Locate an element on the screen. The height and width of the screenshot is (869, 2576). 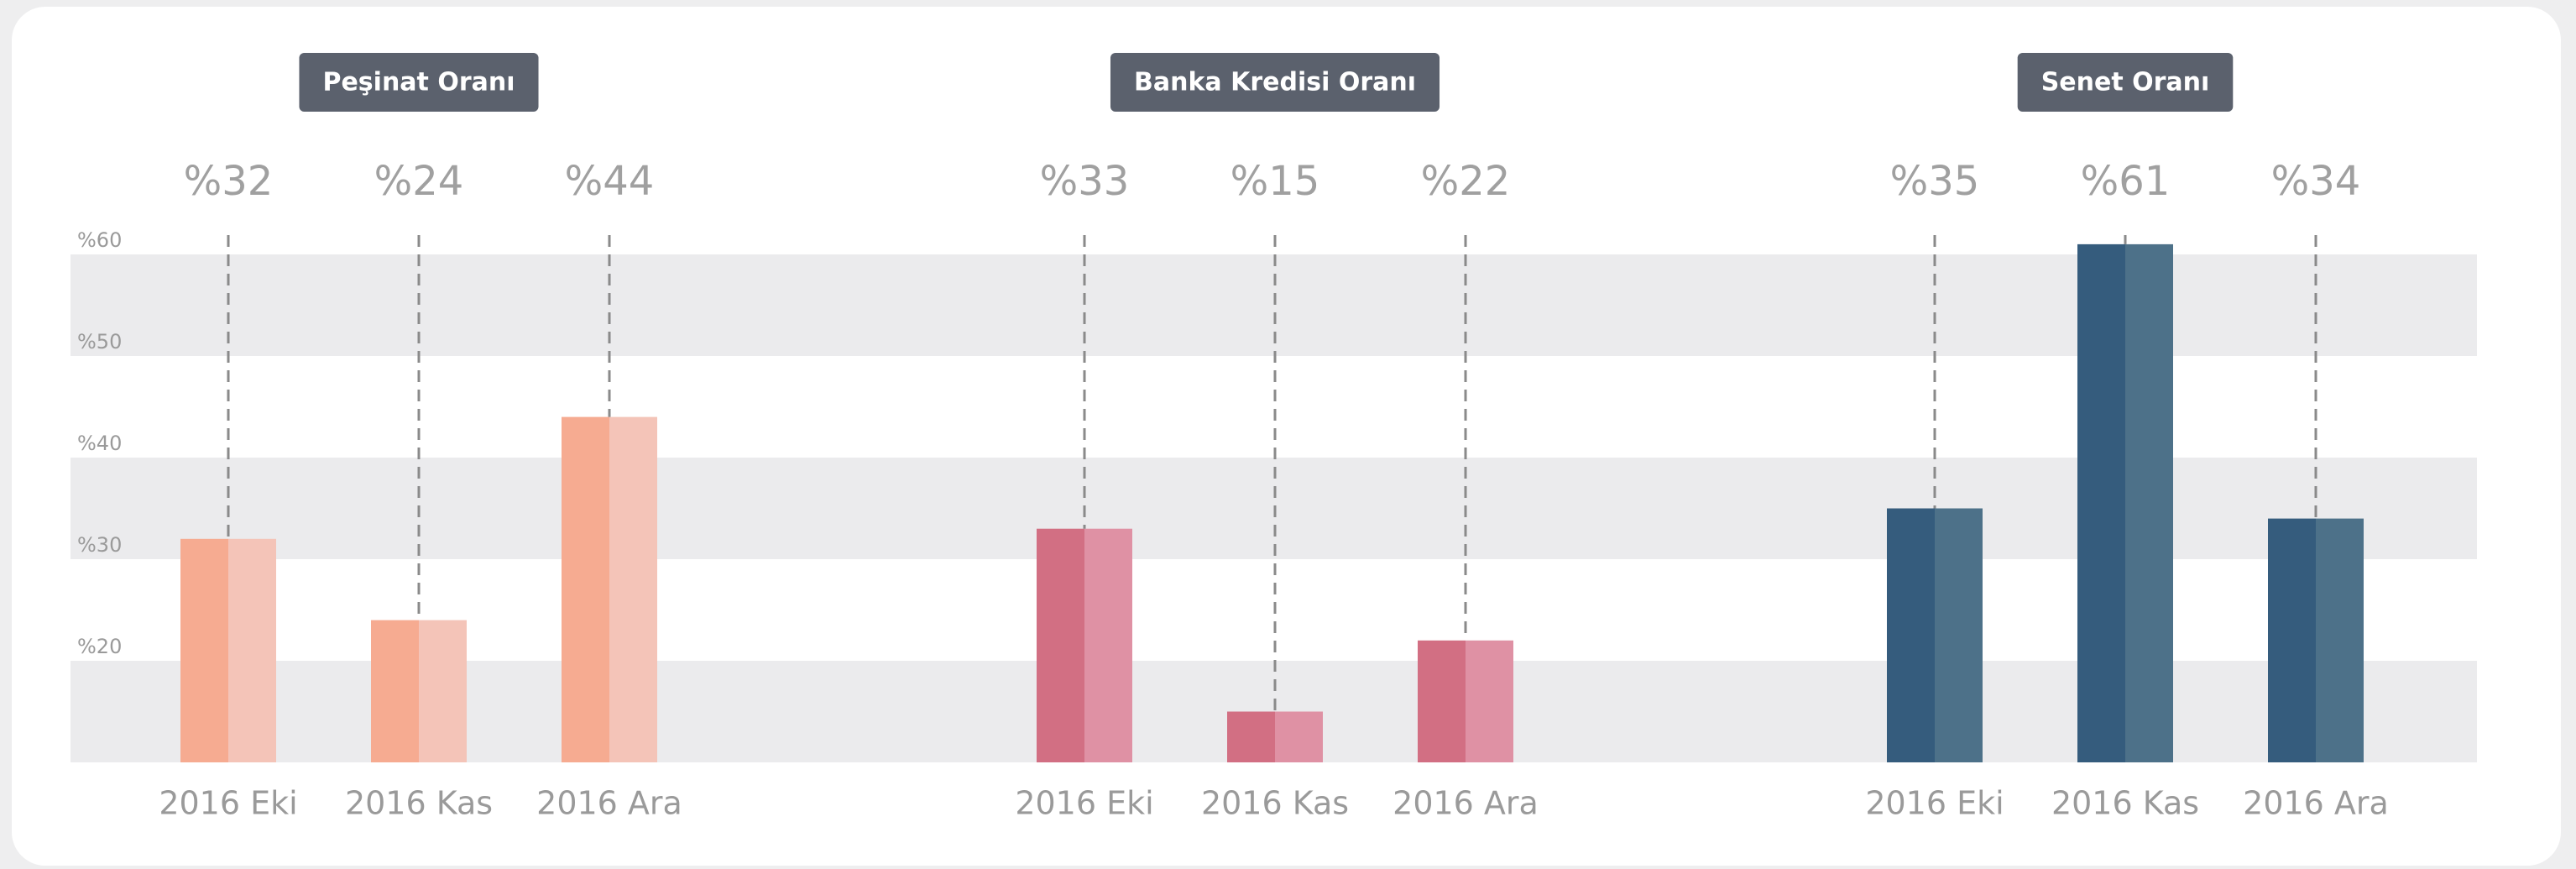
group-title: Senet Oranı is located at coordinates (2125, 82).